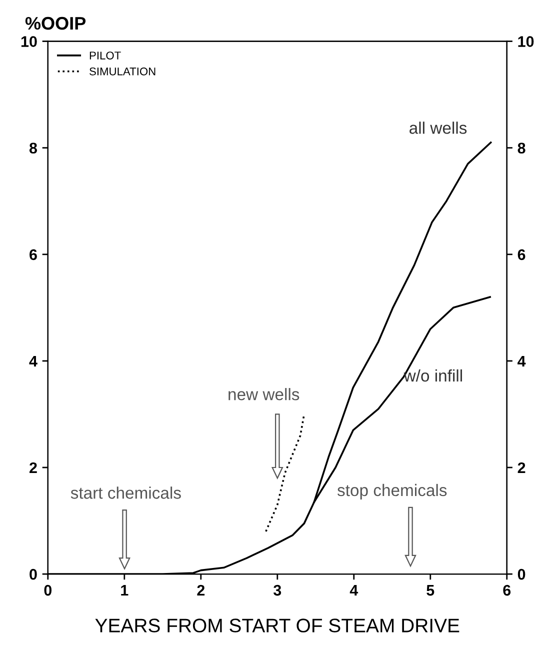 Image resolution: width=557 pixels, height=645 pixels. Describe the element at coordinates (277, 590) in the screenshot. I see `x-tick-label: 3` at that location.